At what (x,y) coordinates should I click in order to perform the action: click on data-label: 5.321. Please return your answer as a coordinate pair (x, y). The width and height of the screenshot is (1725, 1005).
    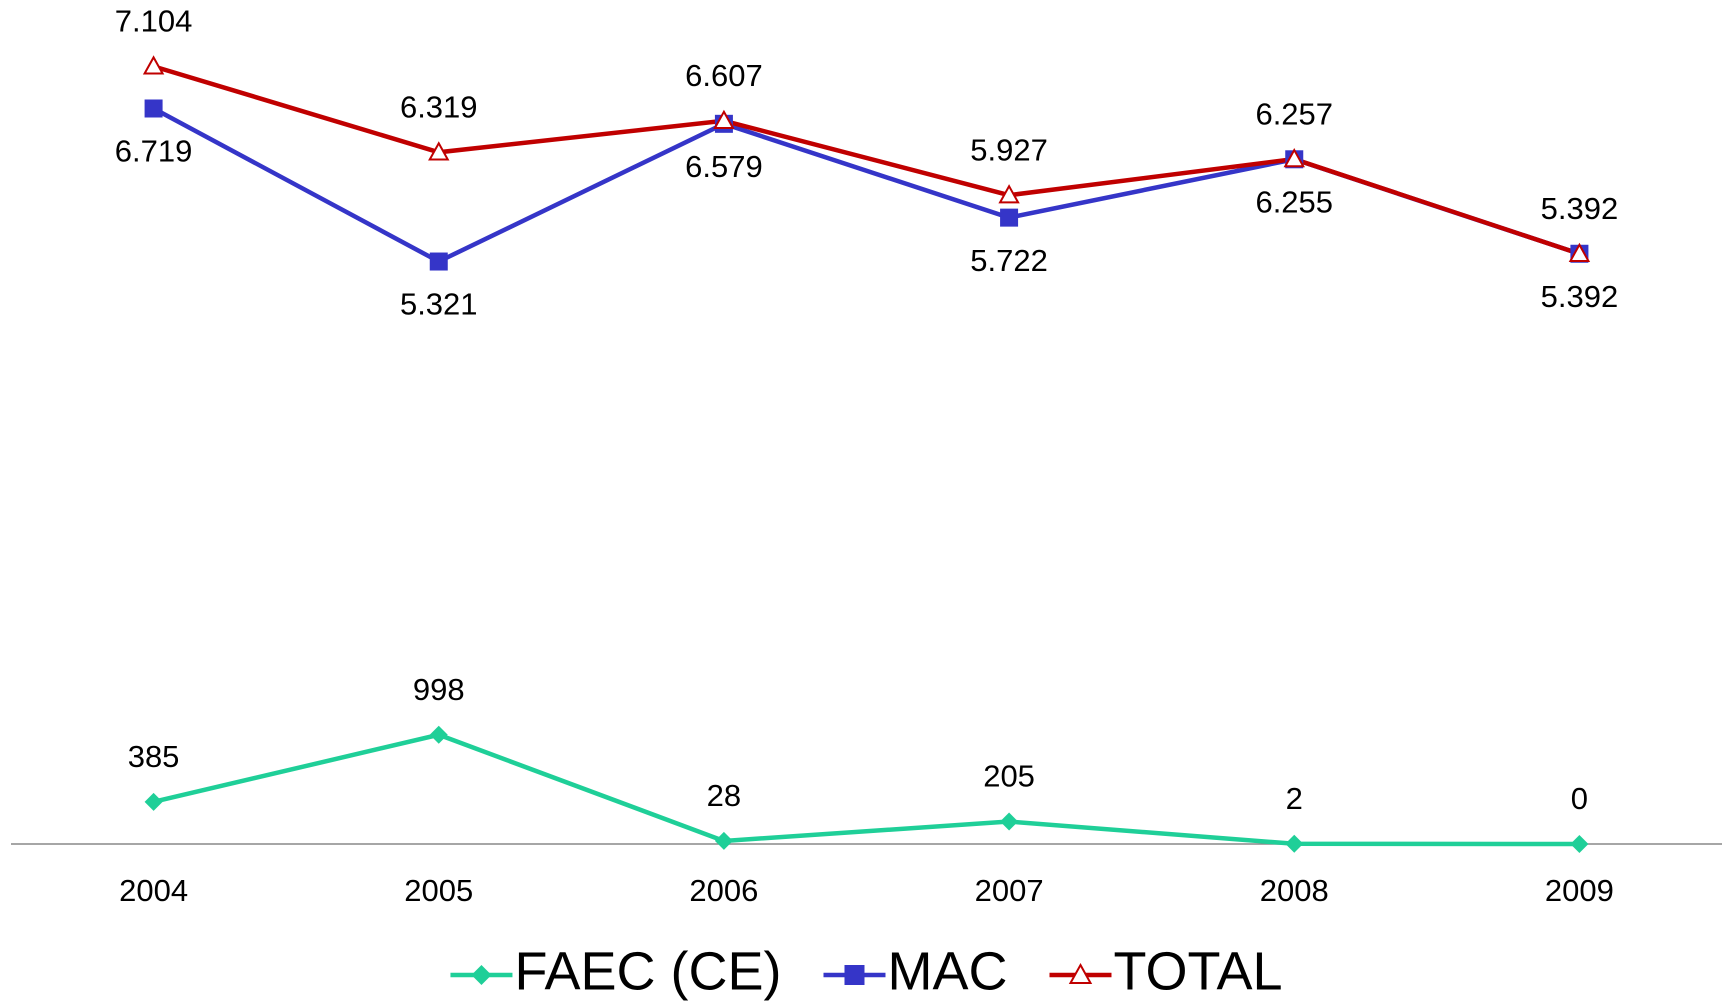
    Looking at the image, I should click on (439, 304).